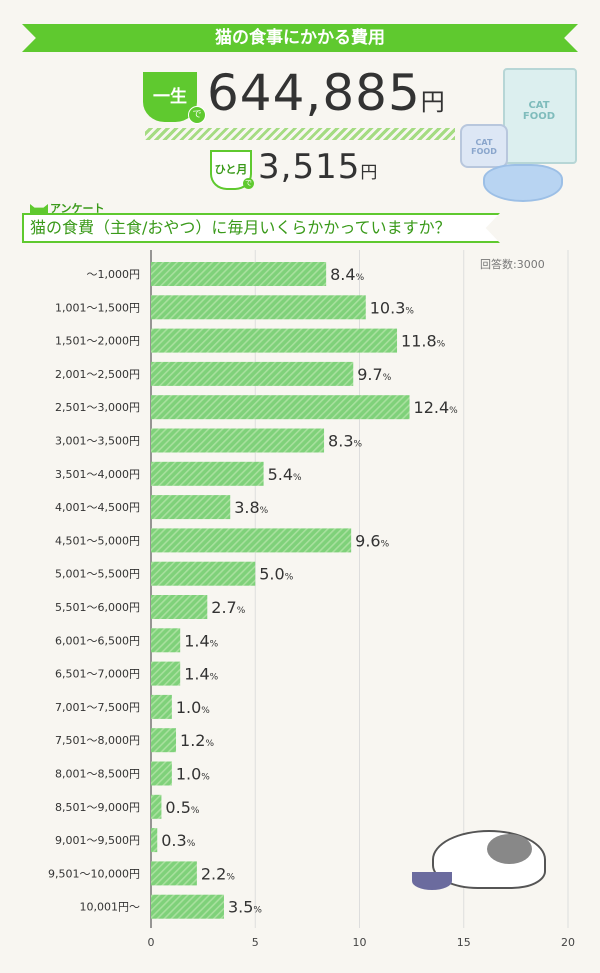 This screenshot has height=973, width=600. Describe the element at coordinates (178, 840) in the screenshot. I see `value-label: 0.3%` at that location.